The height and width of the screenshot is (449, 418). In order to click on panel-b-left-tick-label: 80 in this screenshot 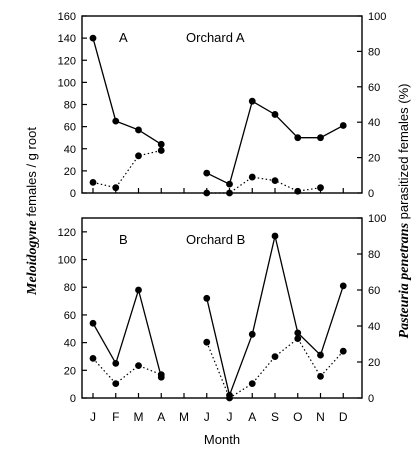, I will do `click(70, 288)`.